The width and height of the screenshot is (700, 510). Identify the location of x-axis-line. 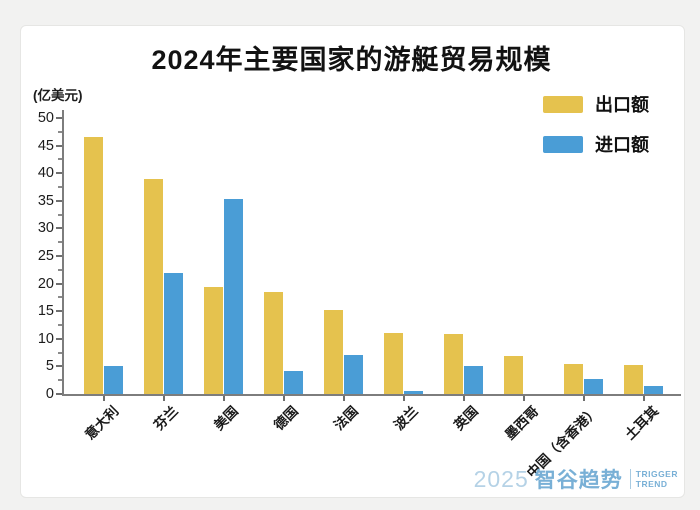
(371, 395).